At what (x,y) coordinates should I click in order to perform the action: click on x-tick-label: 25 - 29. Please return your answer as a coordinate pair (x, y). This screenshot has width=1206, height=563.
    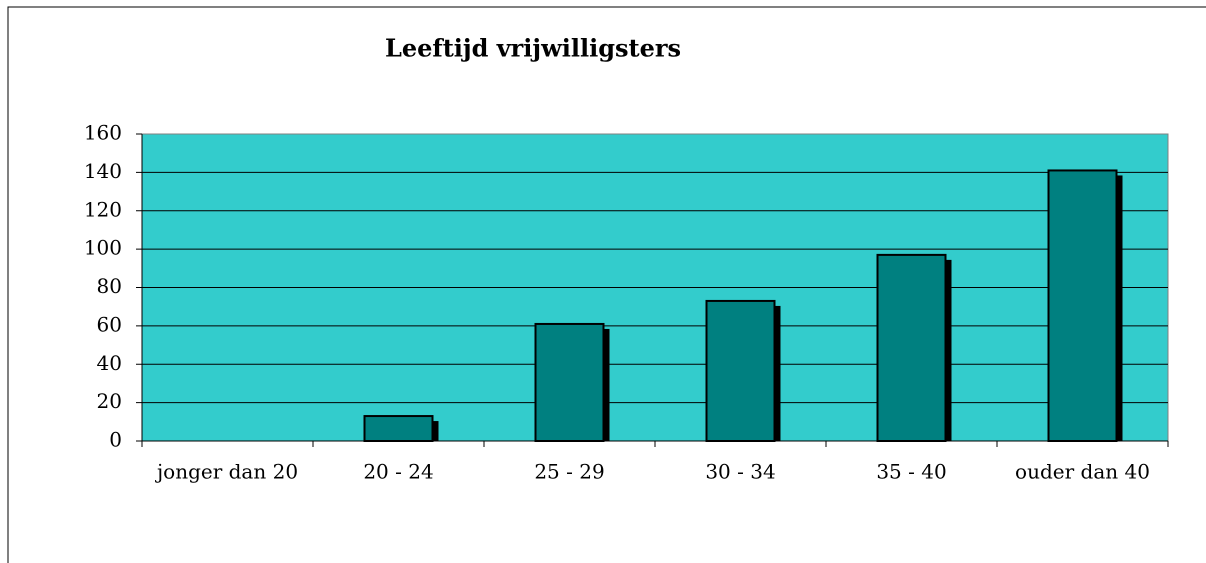
    Looking at the image, I should click on (569, 472).